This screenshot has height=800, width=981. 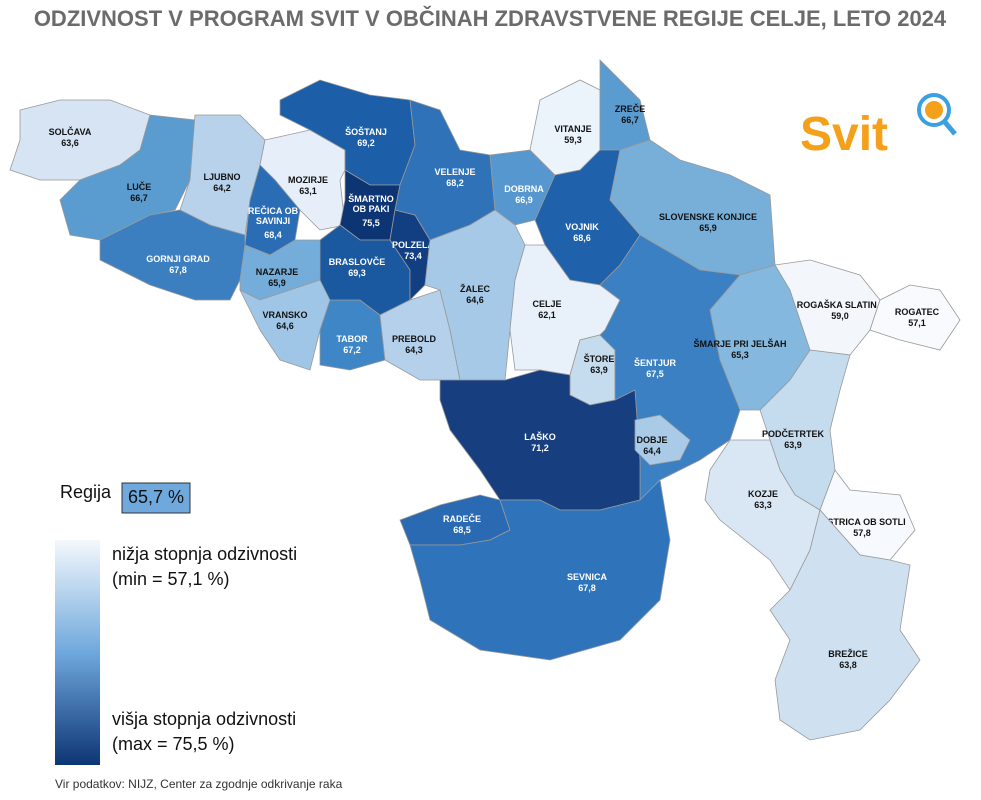 What do you see at coordinates (861, 522) in the screenshot?
I see `region-name: BISTRICA OB SOTLI` at bounding box center [861, 522].